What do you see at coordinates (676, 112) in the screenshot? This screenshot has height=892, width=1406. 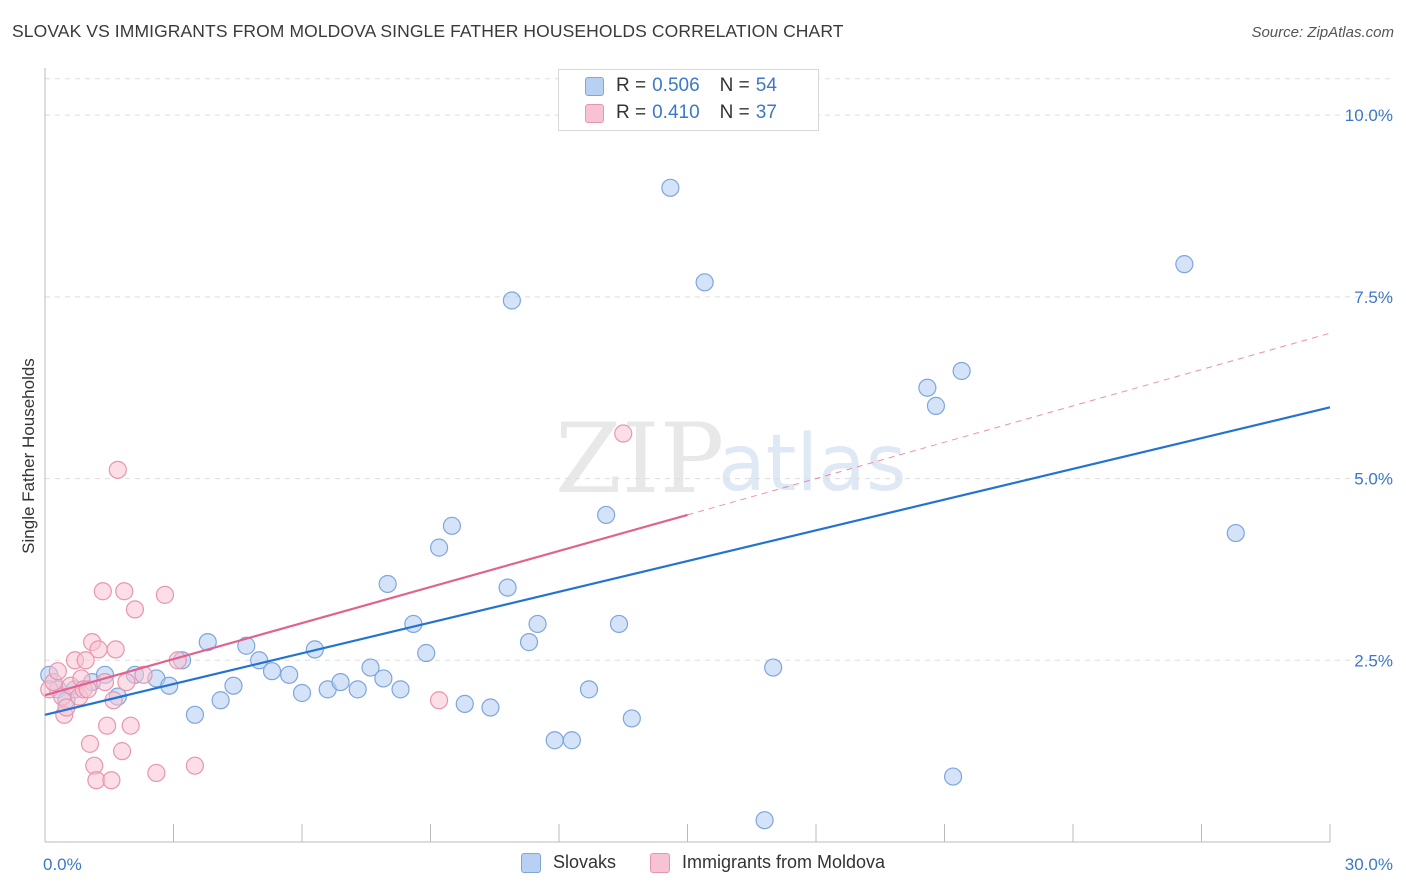 I see `legend-r-value: 0.410` at bounding box center [676, 112].